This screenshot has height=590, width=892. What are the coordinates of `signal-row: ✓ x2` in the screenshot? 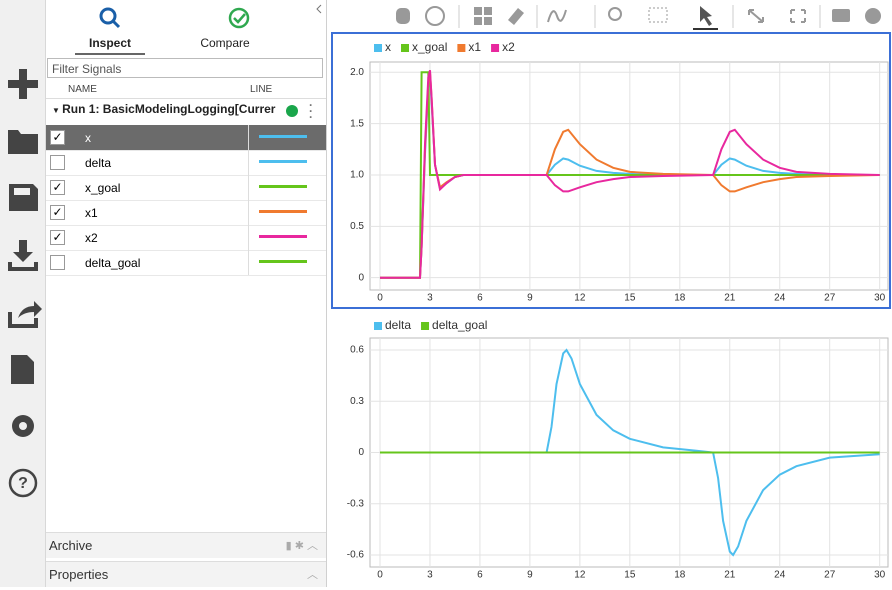 It's located at (186, 238).